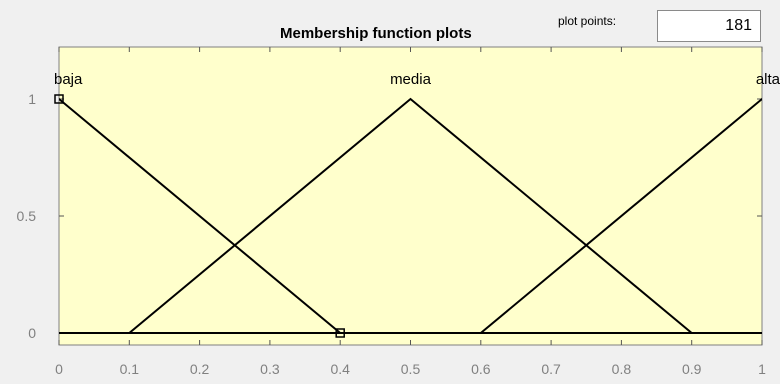 The image size is (780, 384). I want to click on x-tick-label: 0, so click(59, 369).